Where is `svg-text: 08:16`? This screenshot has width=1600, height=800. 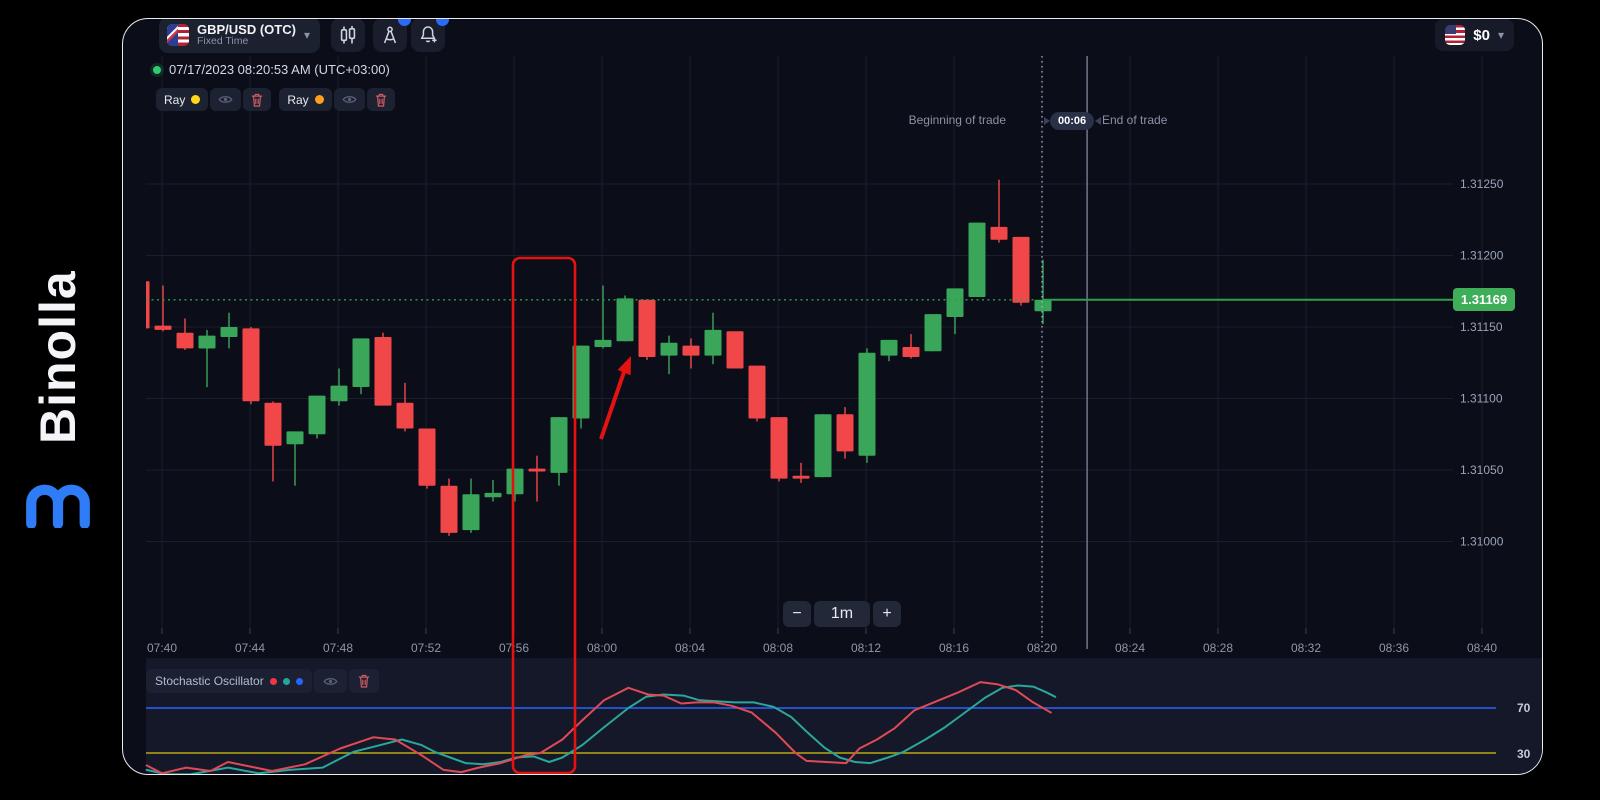 svg-text: 08:16 is located at coordinates (954, 648).